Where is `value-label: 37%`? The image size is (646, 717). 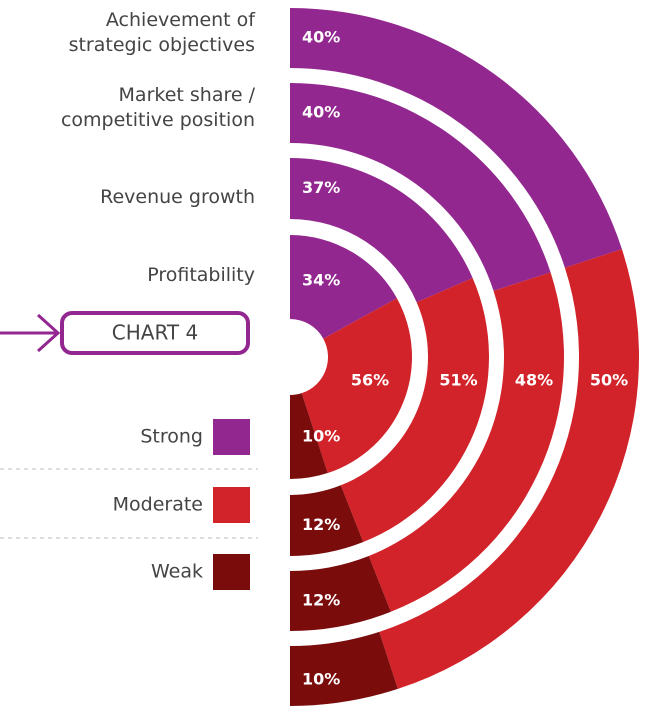 value-label: 37% is located at coordinates (321, 187).